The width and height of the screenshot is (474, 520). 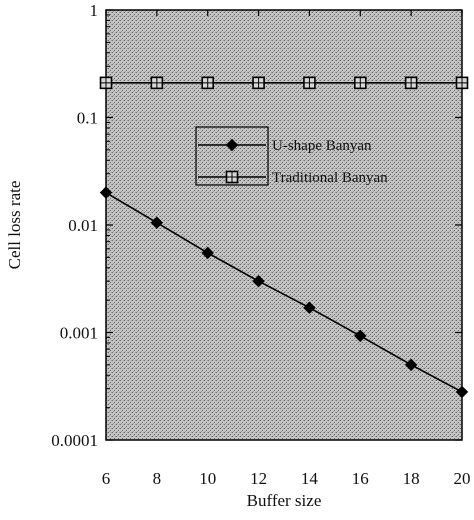 What do you see at coordinates (79, 333) in the screenshot?
I see `y-tick-label: 0.001` at bounding box center [79, 333].